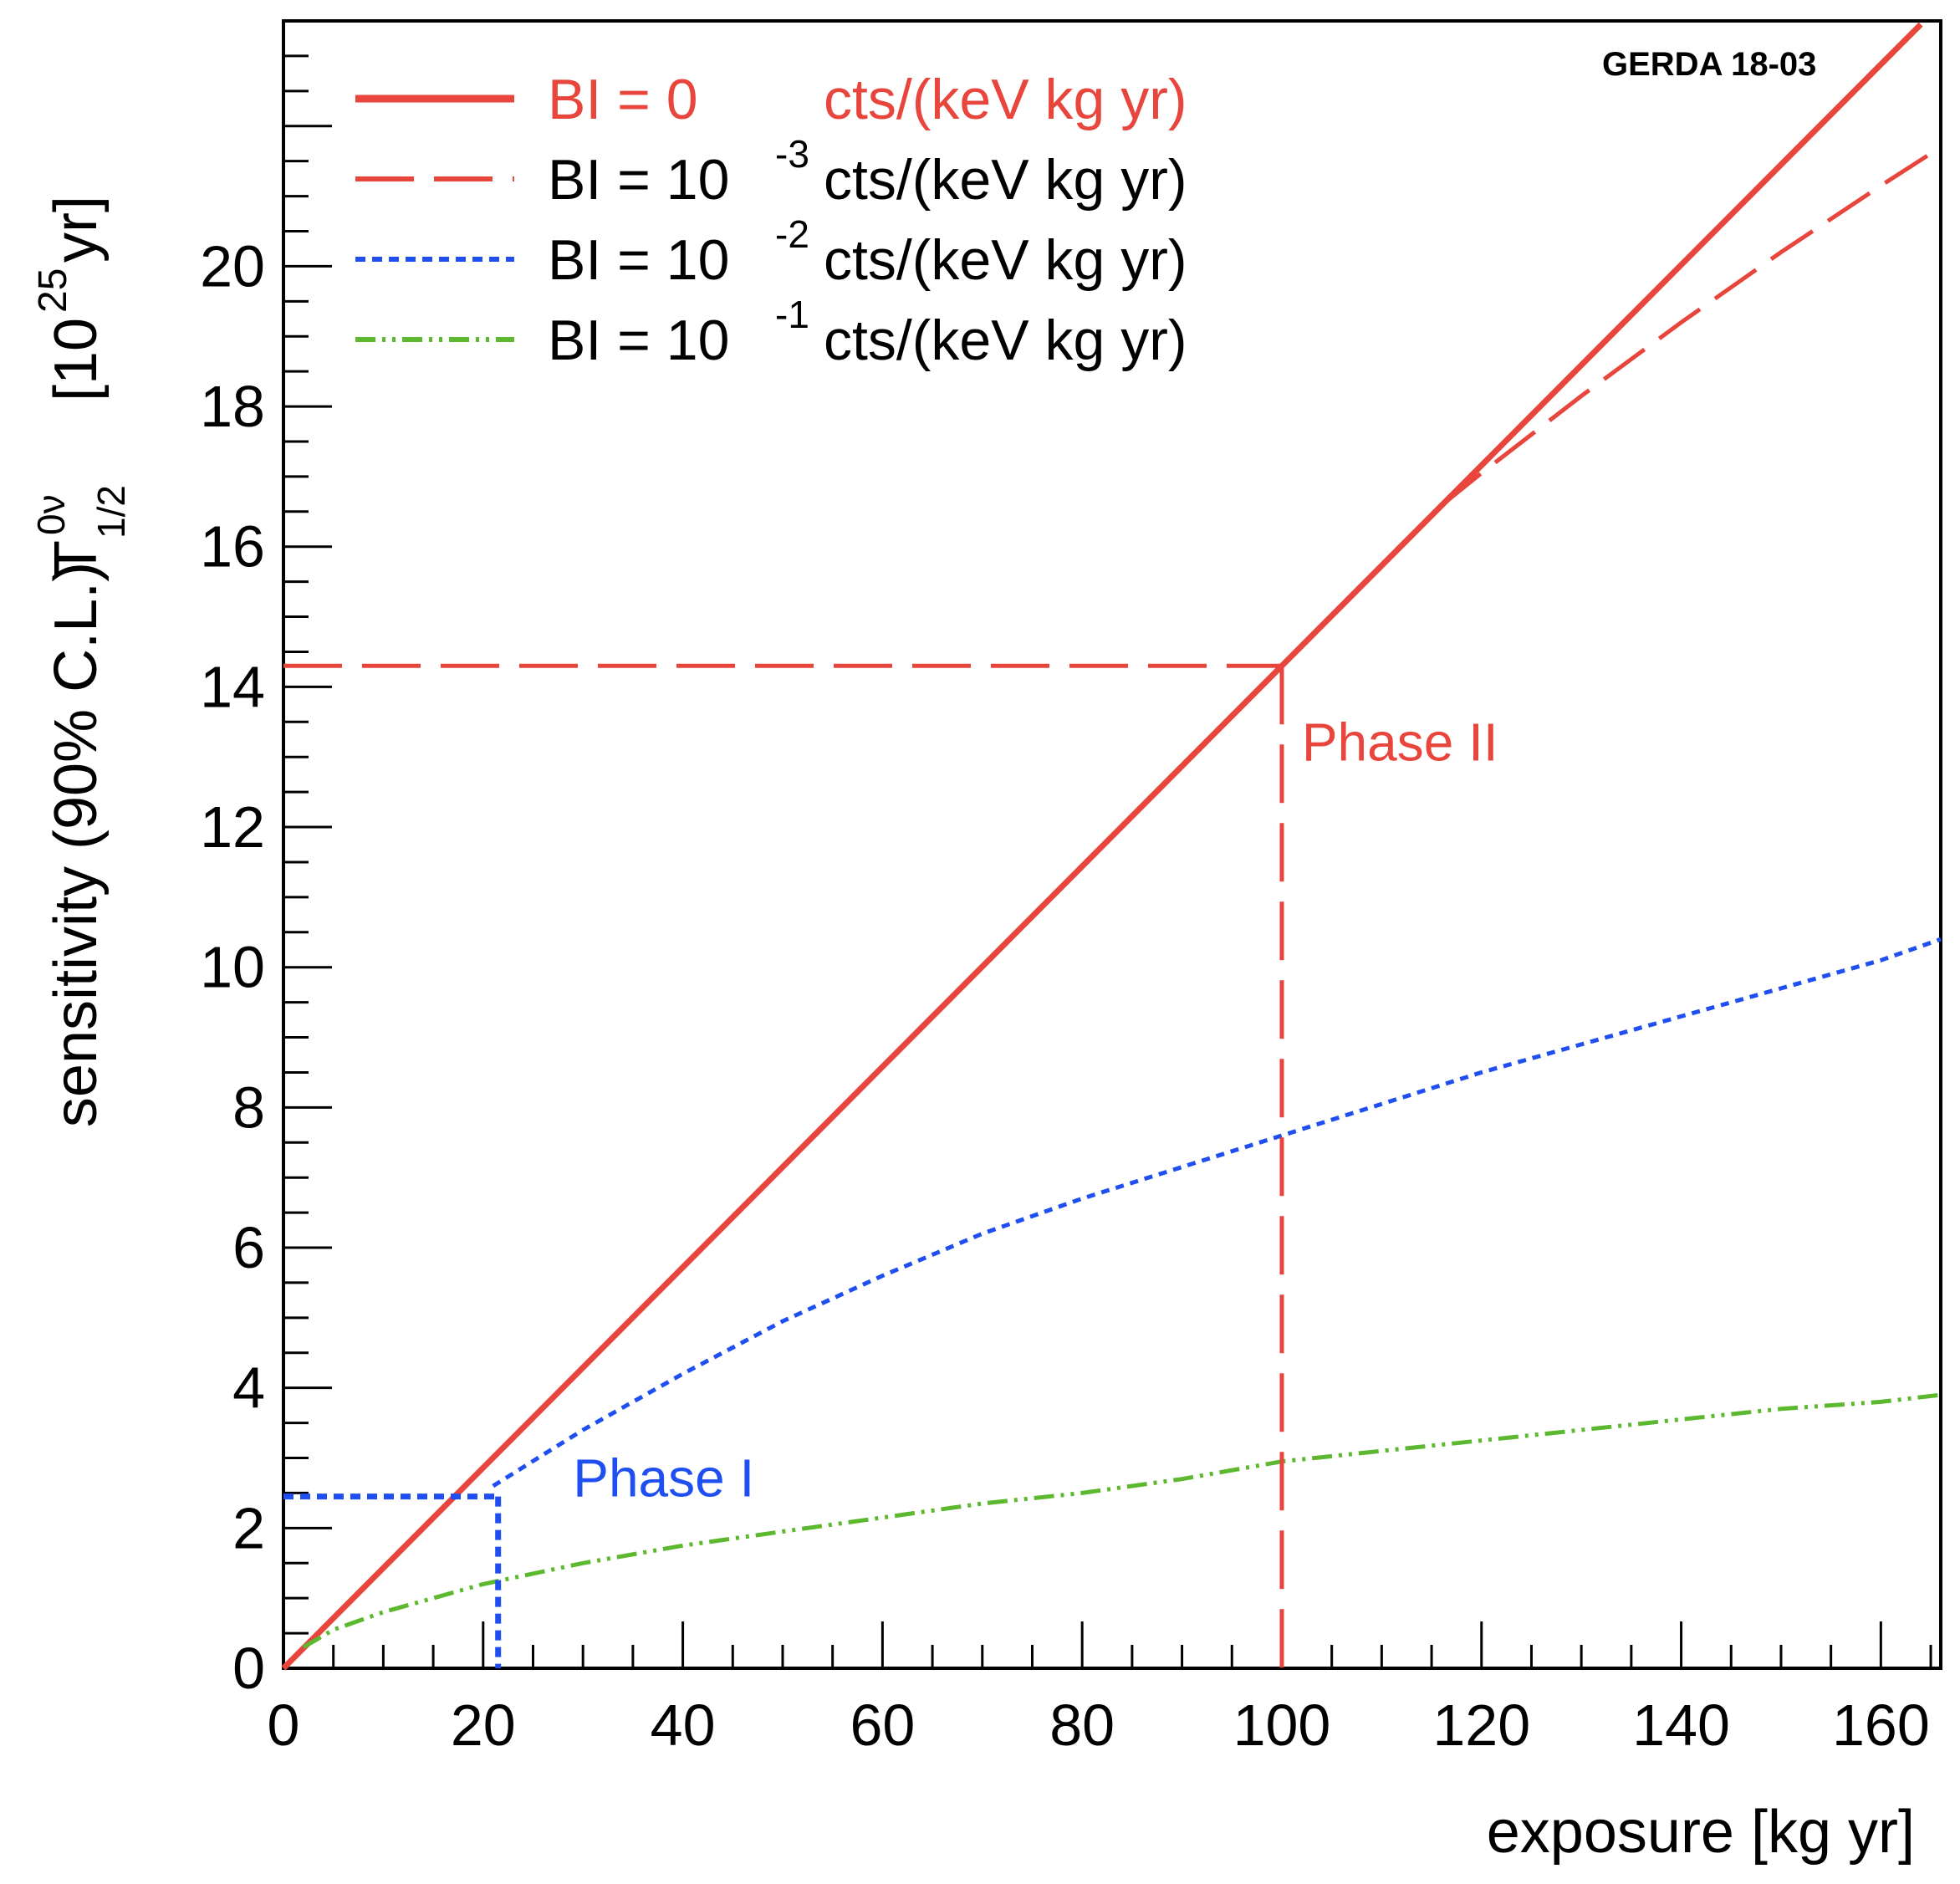  What do you see at coordinates (248, 1388) in the screenshot?
I see `y-tick-label: 4` at bounding box center [248, 1388].